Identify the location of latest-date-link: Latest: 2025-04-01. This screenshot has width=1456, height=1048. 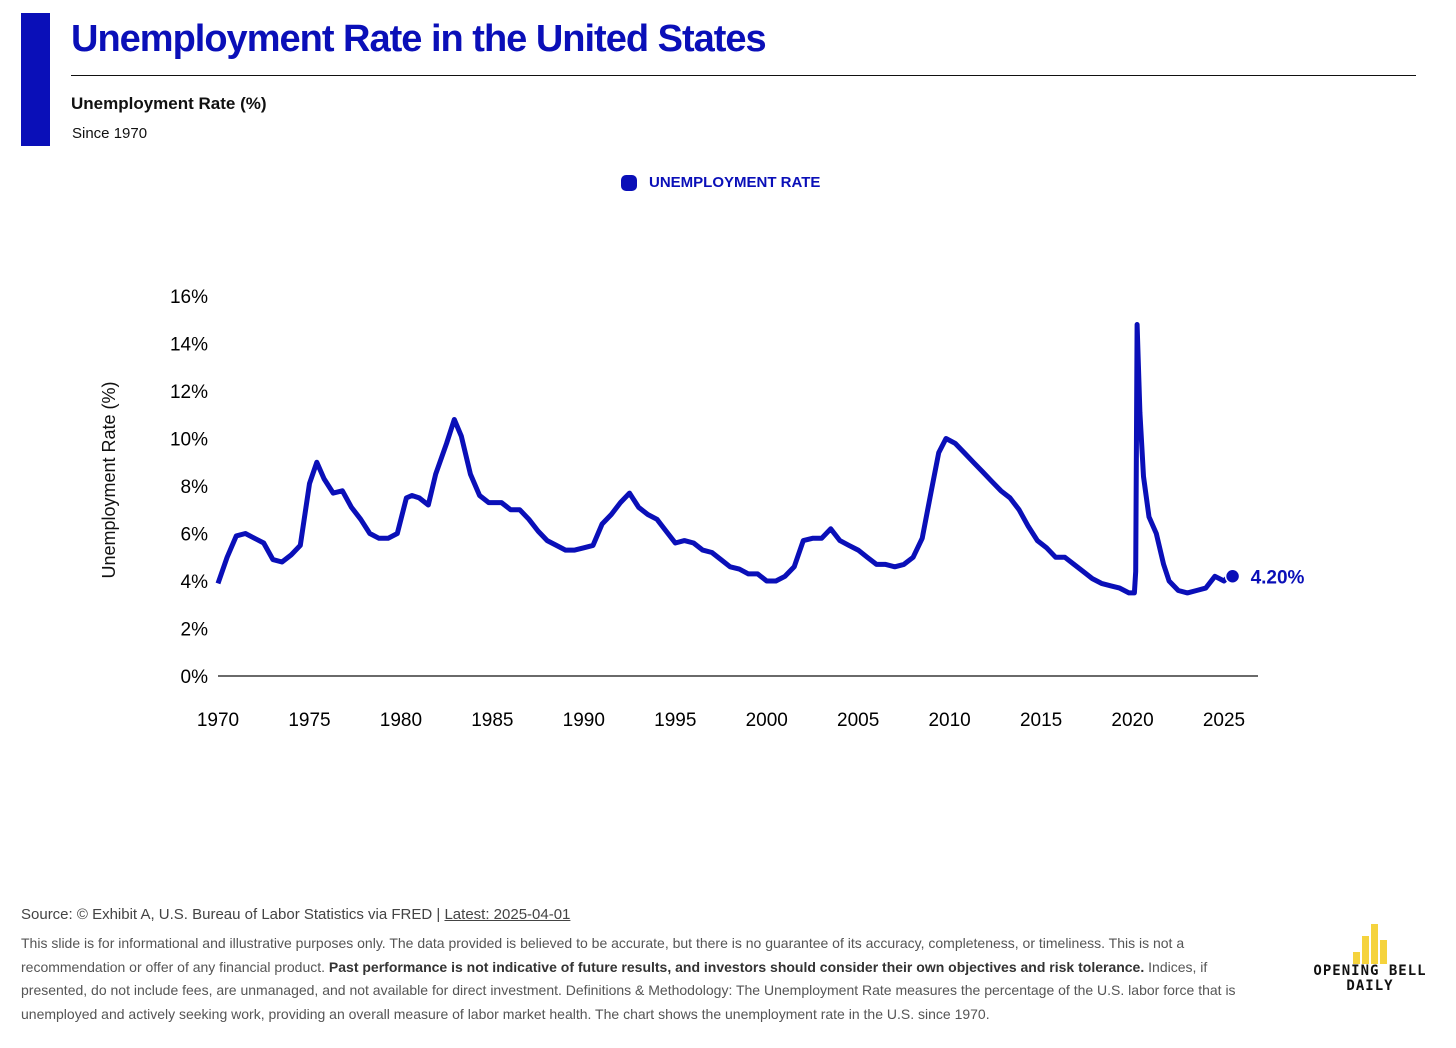
(507, 914).